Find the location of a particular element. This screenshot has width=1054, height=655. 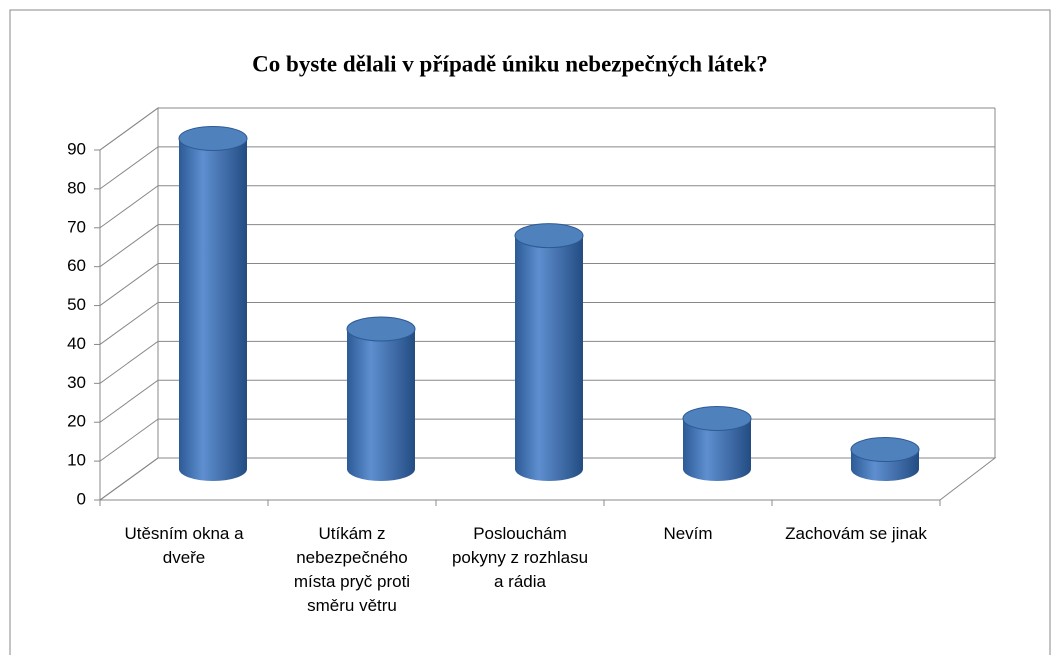

y-tick-label: 10 is located at coordinates (76, 460).